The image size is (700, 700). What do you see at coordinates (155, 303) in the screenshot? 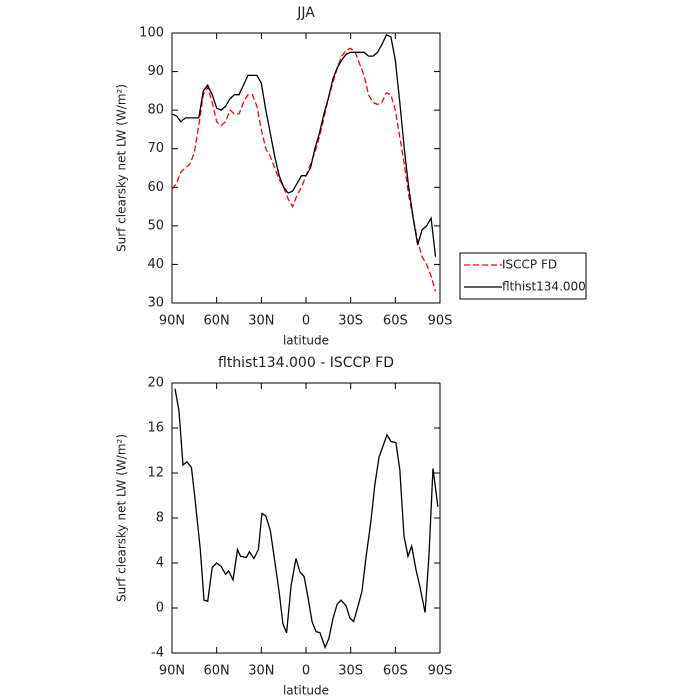
I see `y-tick-label: 30` at bounding box center [155, 303].